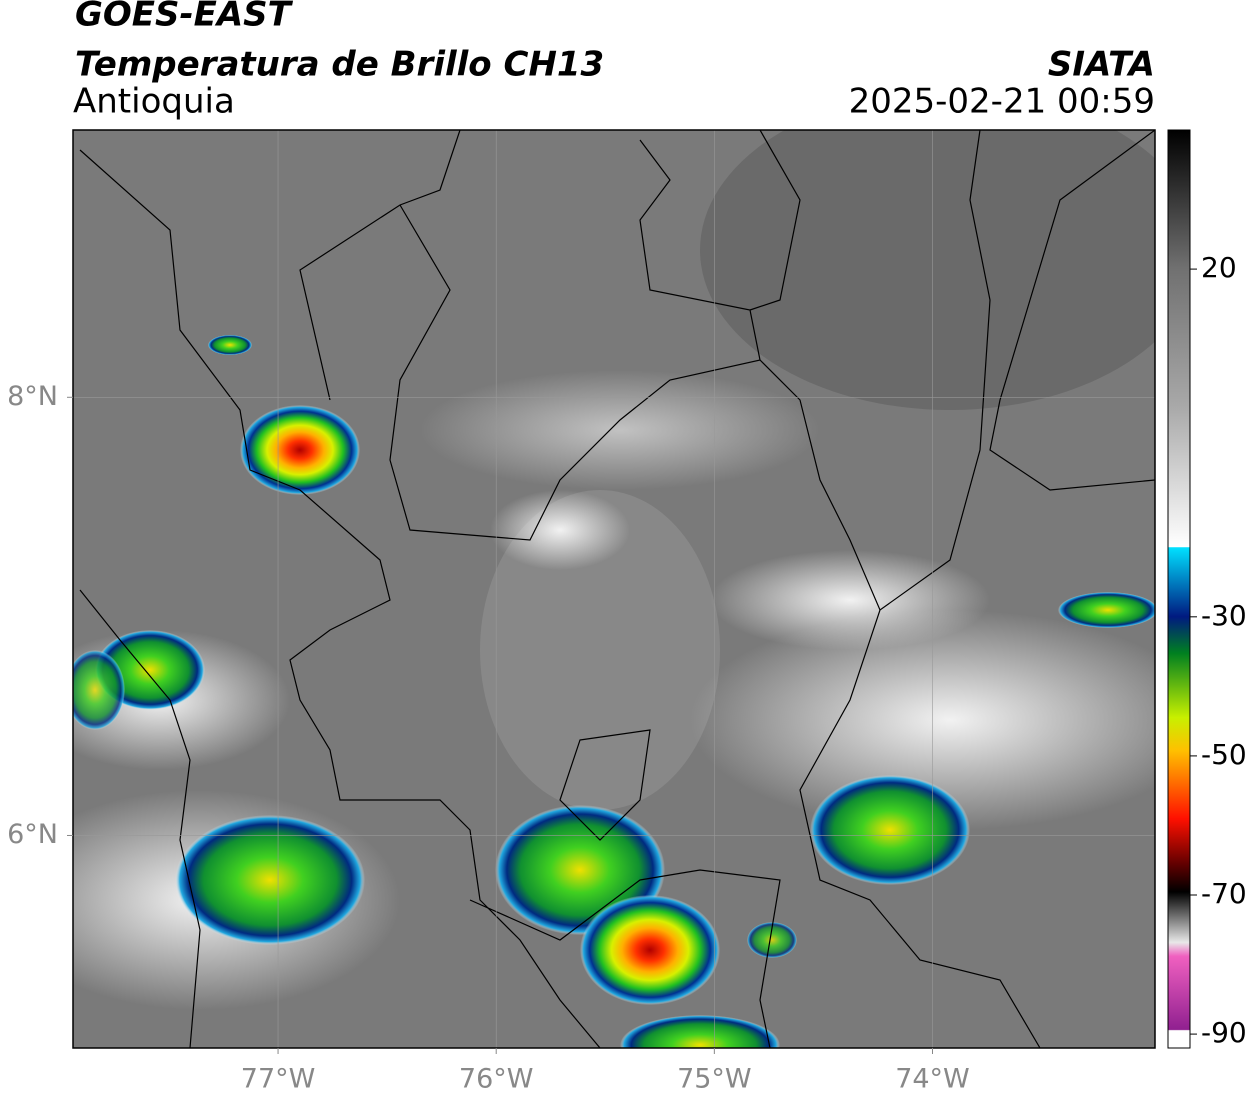  What do you see at coordinates (1101, 65) in the screenshot?
I see `source: SIATA` at bounding box center [1101, 65].